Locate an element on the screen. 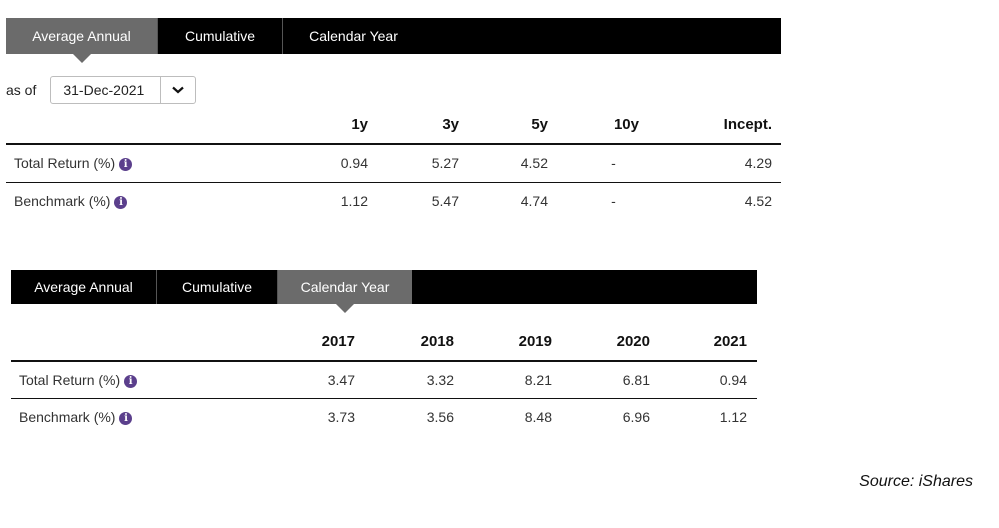  table-row: Total Return (%) i 0.94 5.27 4.52 - 4.29 is located at coordinates (393, 163).